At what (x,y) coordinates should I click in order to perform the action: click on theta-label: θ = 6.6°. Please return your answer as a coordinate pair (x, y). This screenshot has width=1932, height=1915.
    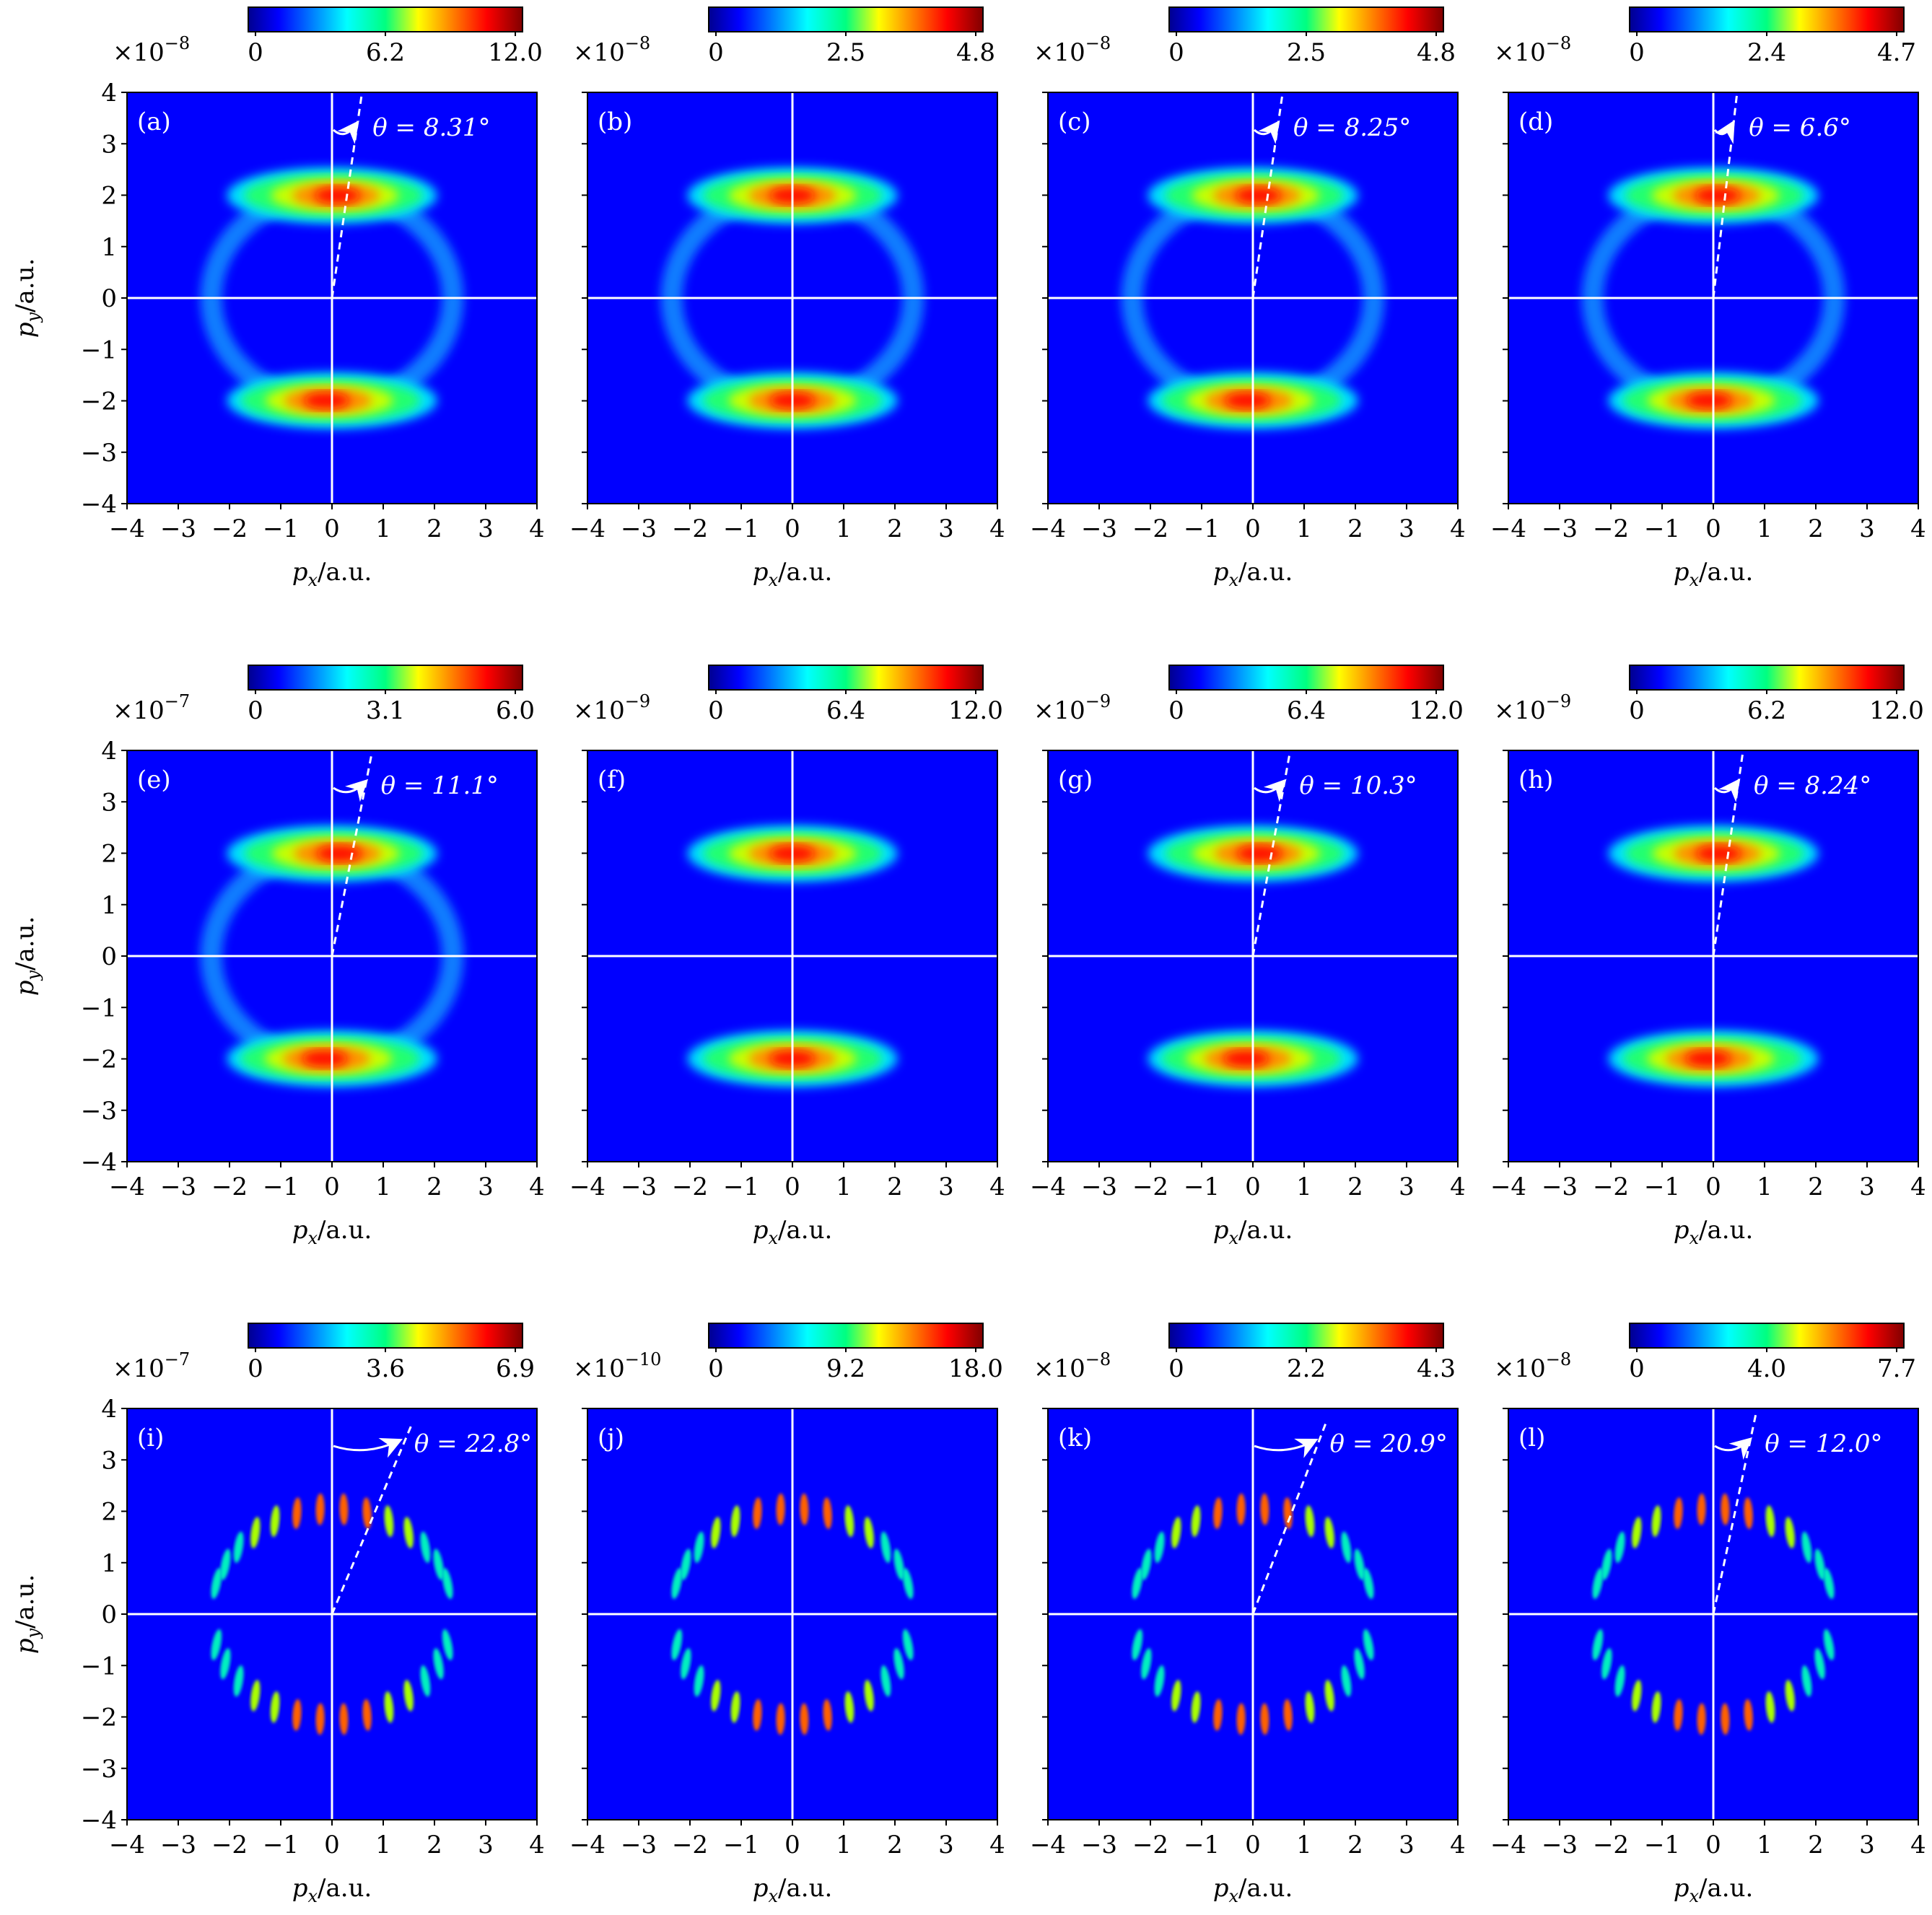
    Looking at the image, I should click on (1800, 127).